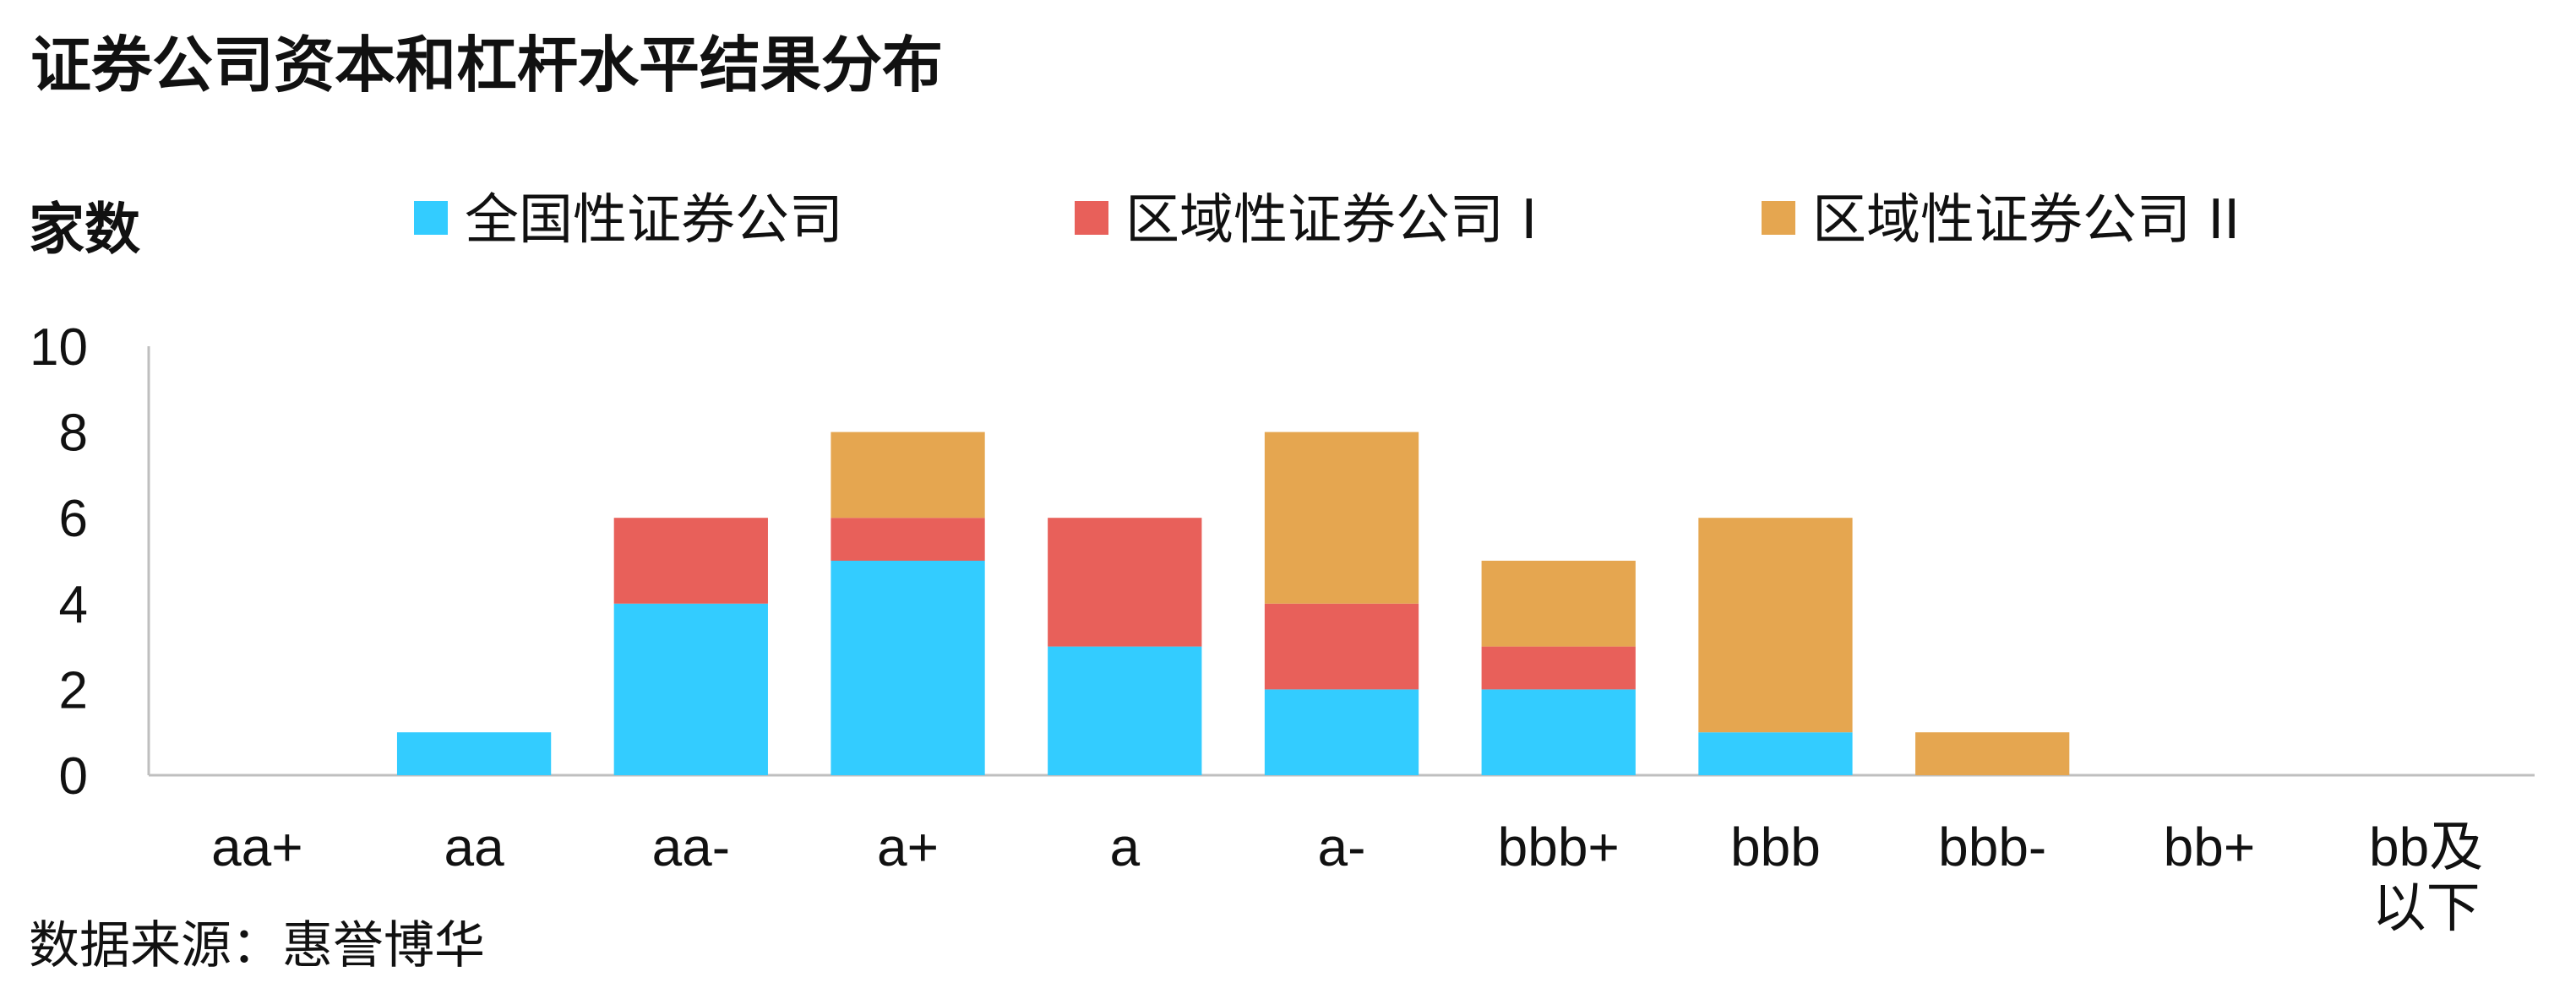 The height and width of the screenshot is (999, 2576). I want to click on x-tick-label-2: aa-, so click(691, 847).